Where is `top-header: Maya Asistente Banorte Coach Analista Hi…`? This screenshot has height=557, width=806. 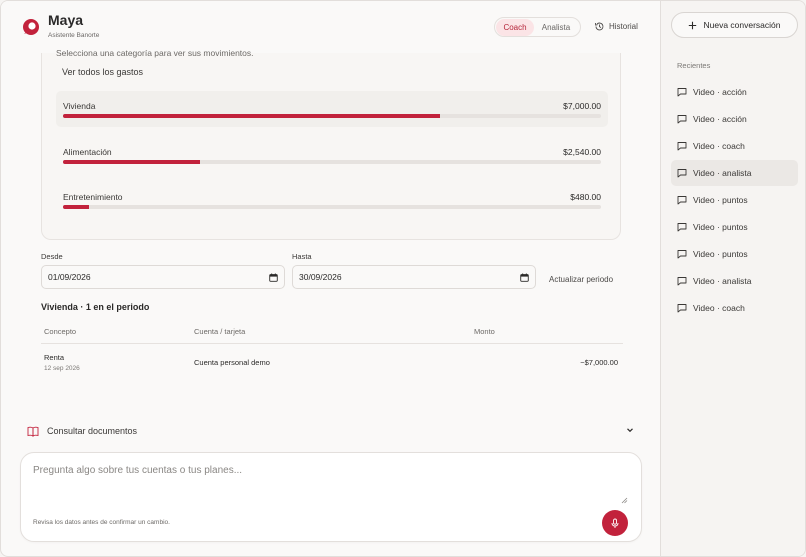 top-header: Maya Asistente Banorte Coach Analista Hi… is located at coordinates (330, 27).